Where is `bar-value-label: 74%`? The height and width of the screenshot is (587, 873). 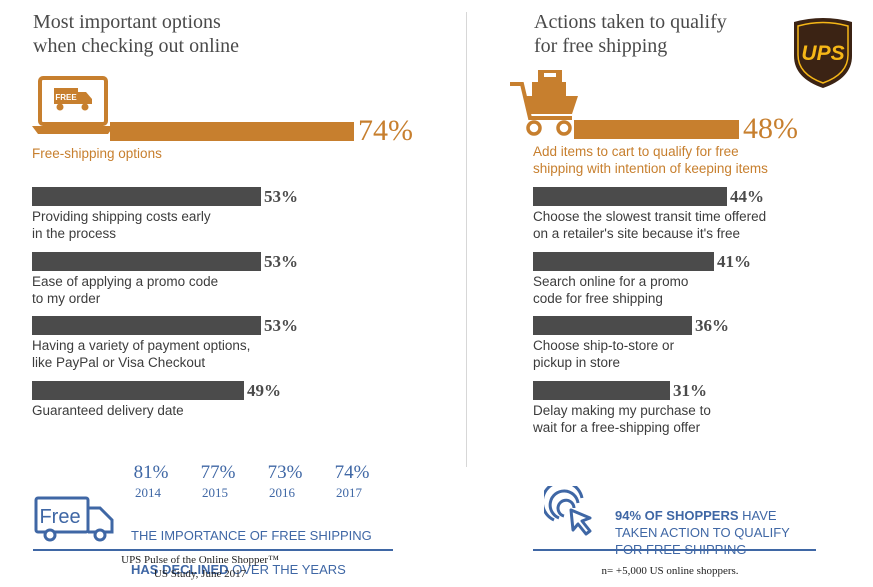
bar-value-label: 74% is located at coordinates (385, 130).